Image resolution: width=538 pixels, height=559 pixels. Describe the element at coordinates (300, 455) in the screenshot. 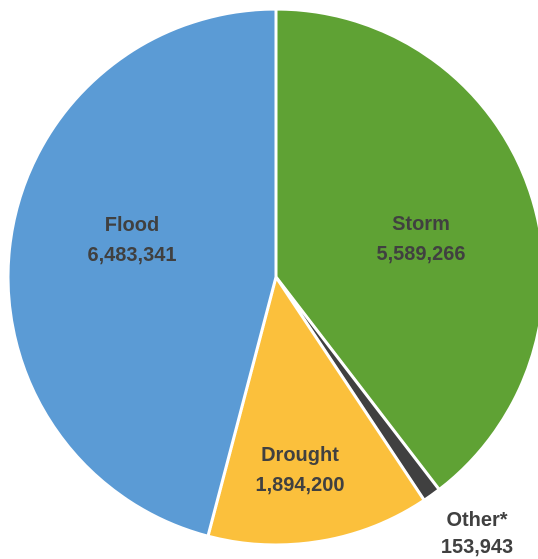

I see `slice-label-drought: Drought` at that location.